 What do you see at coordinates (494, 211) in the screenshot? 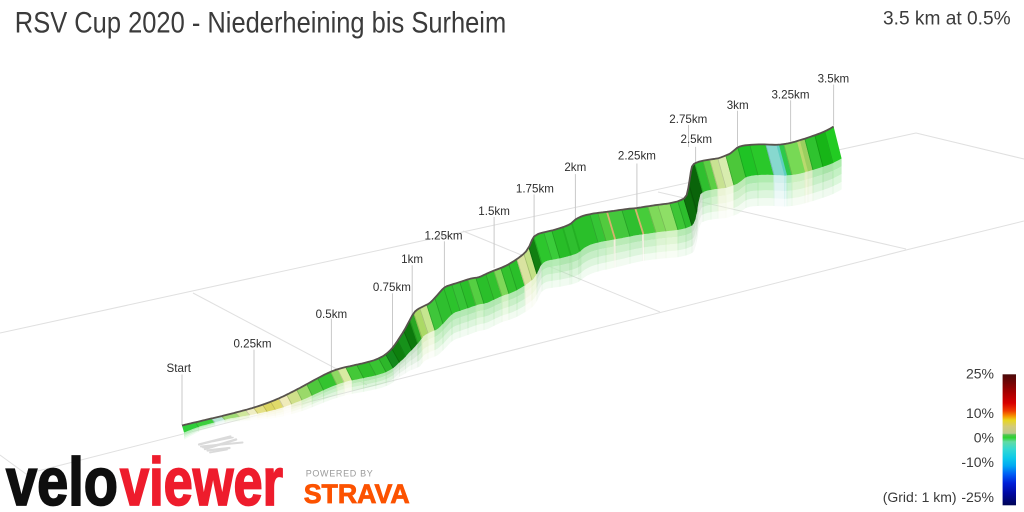
I see `svg-text: 1.5km` at bounding box center [494, 211].